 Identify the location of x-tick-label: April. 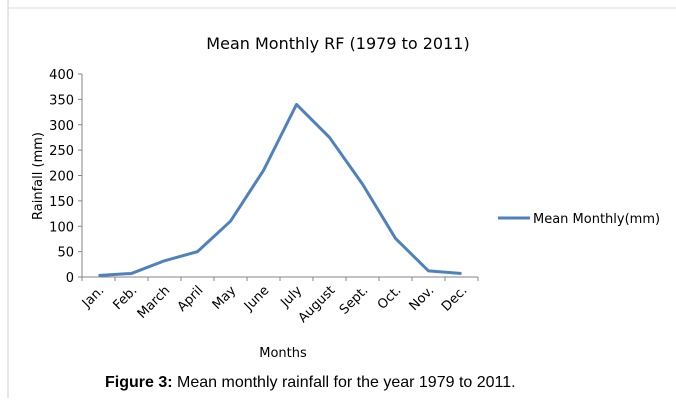
(191, 299).